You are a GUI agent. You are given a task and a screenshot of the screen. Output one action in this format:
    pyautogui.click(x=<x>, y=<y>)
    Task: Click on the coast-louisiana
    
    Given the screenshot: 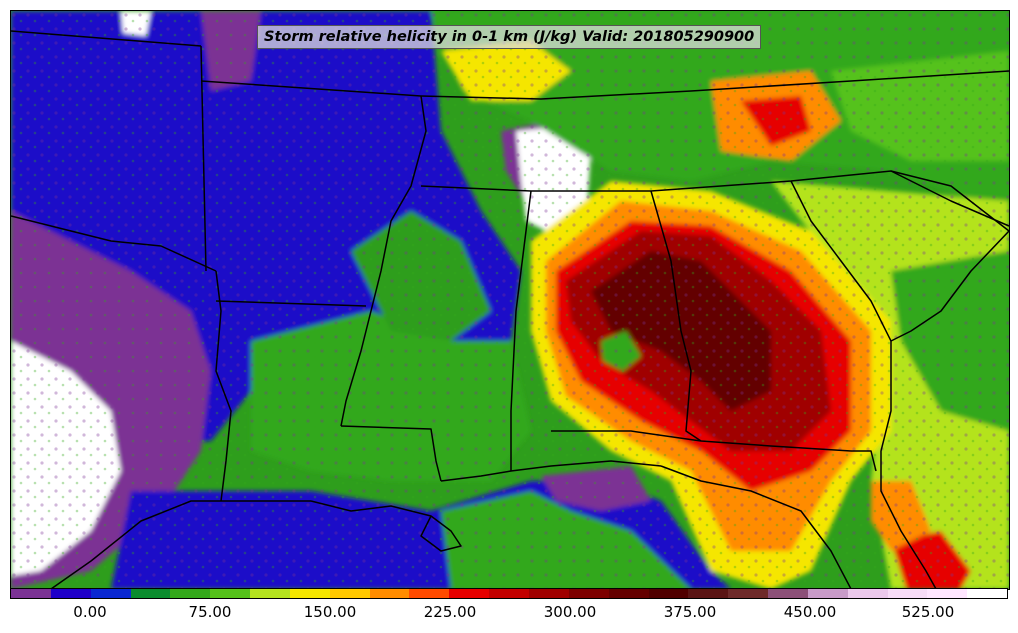 What is the action you would take?
    pyautogui.click(x=386, y=526)
    